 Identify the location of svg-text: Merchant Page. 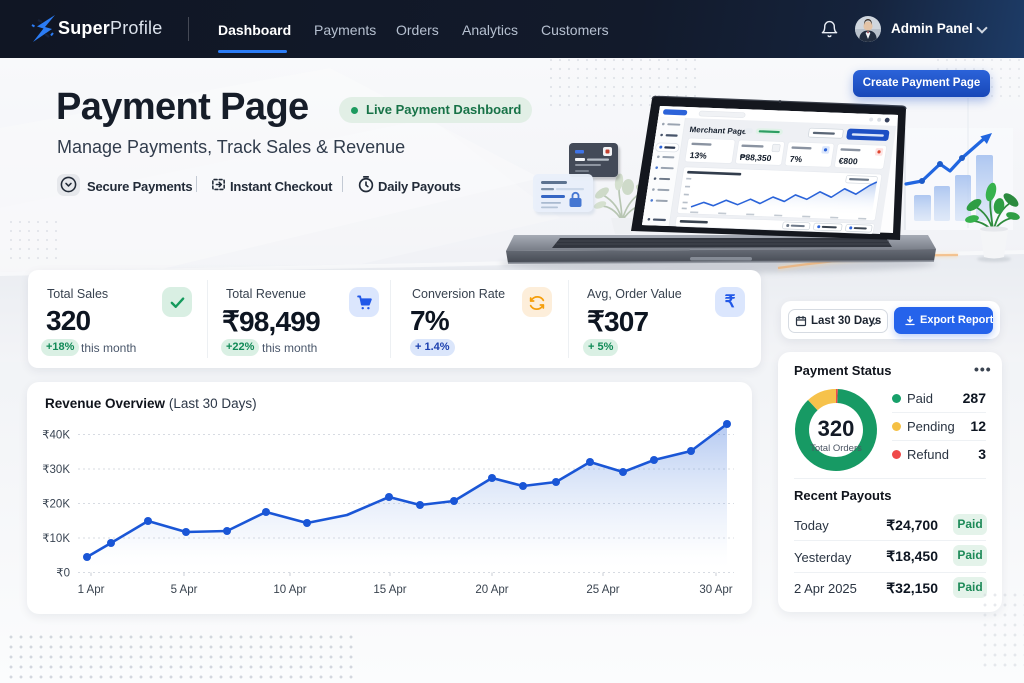
(718, 130).